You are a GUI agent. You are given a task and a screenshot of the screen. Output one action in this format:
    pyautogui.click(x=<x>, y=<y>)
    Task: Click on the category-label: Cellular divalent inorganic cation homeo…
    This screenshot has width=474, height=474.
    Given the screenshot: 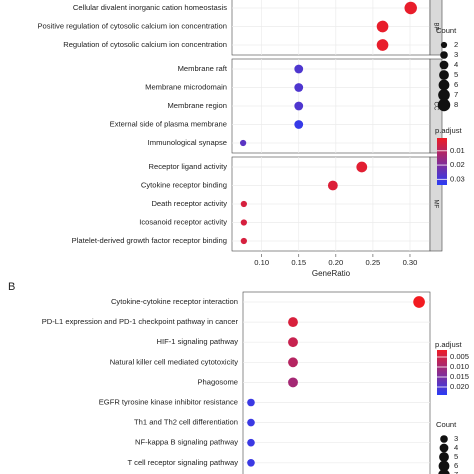 What is the action you would take?
    pyautogui.click(x=150, y=7)
    